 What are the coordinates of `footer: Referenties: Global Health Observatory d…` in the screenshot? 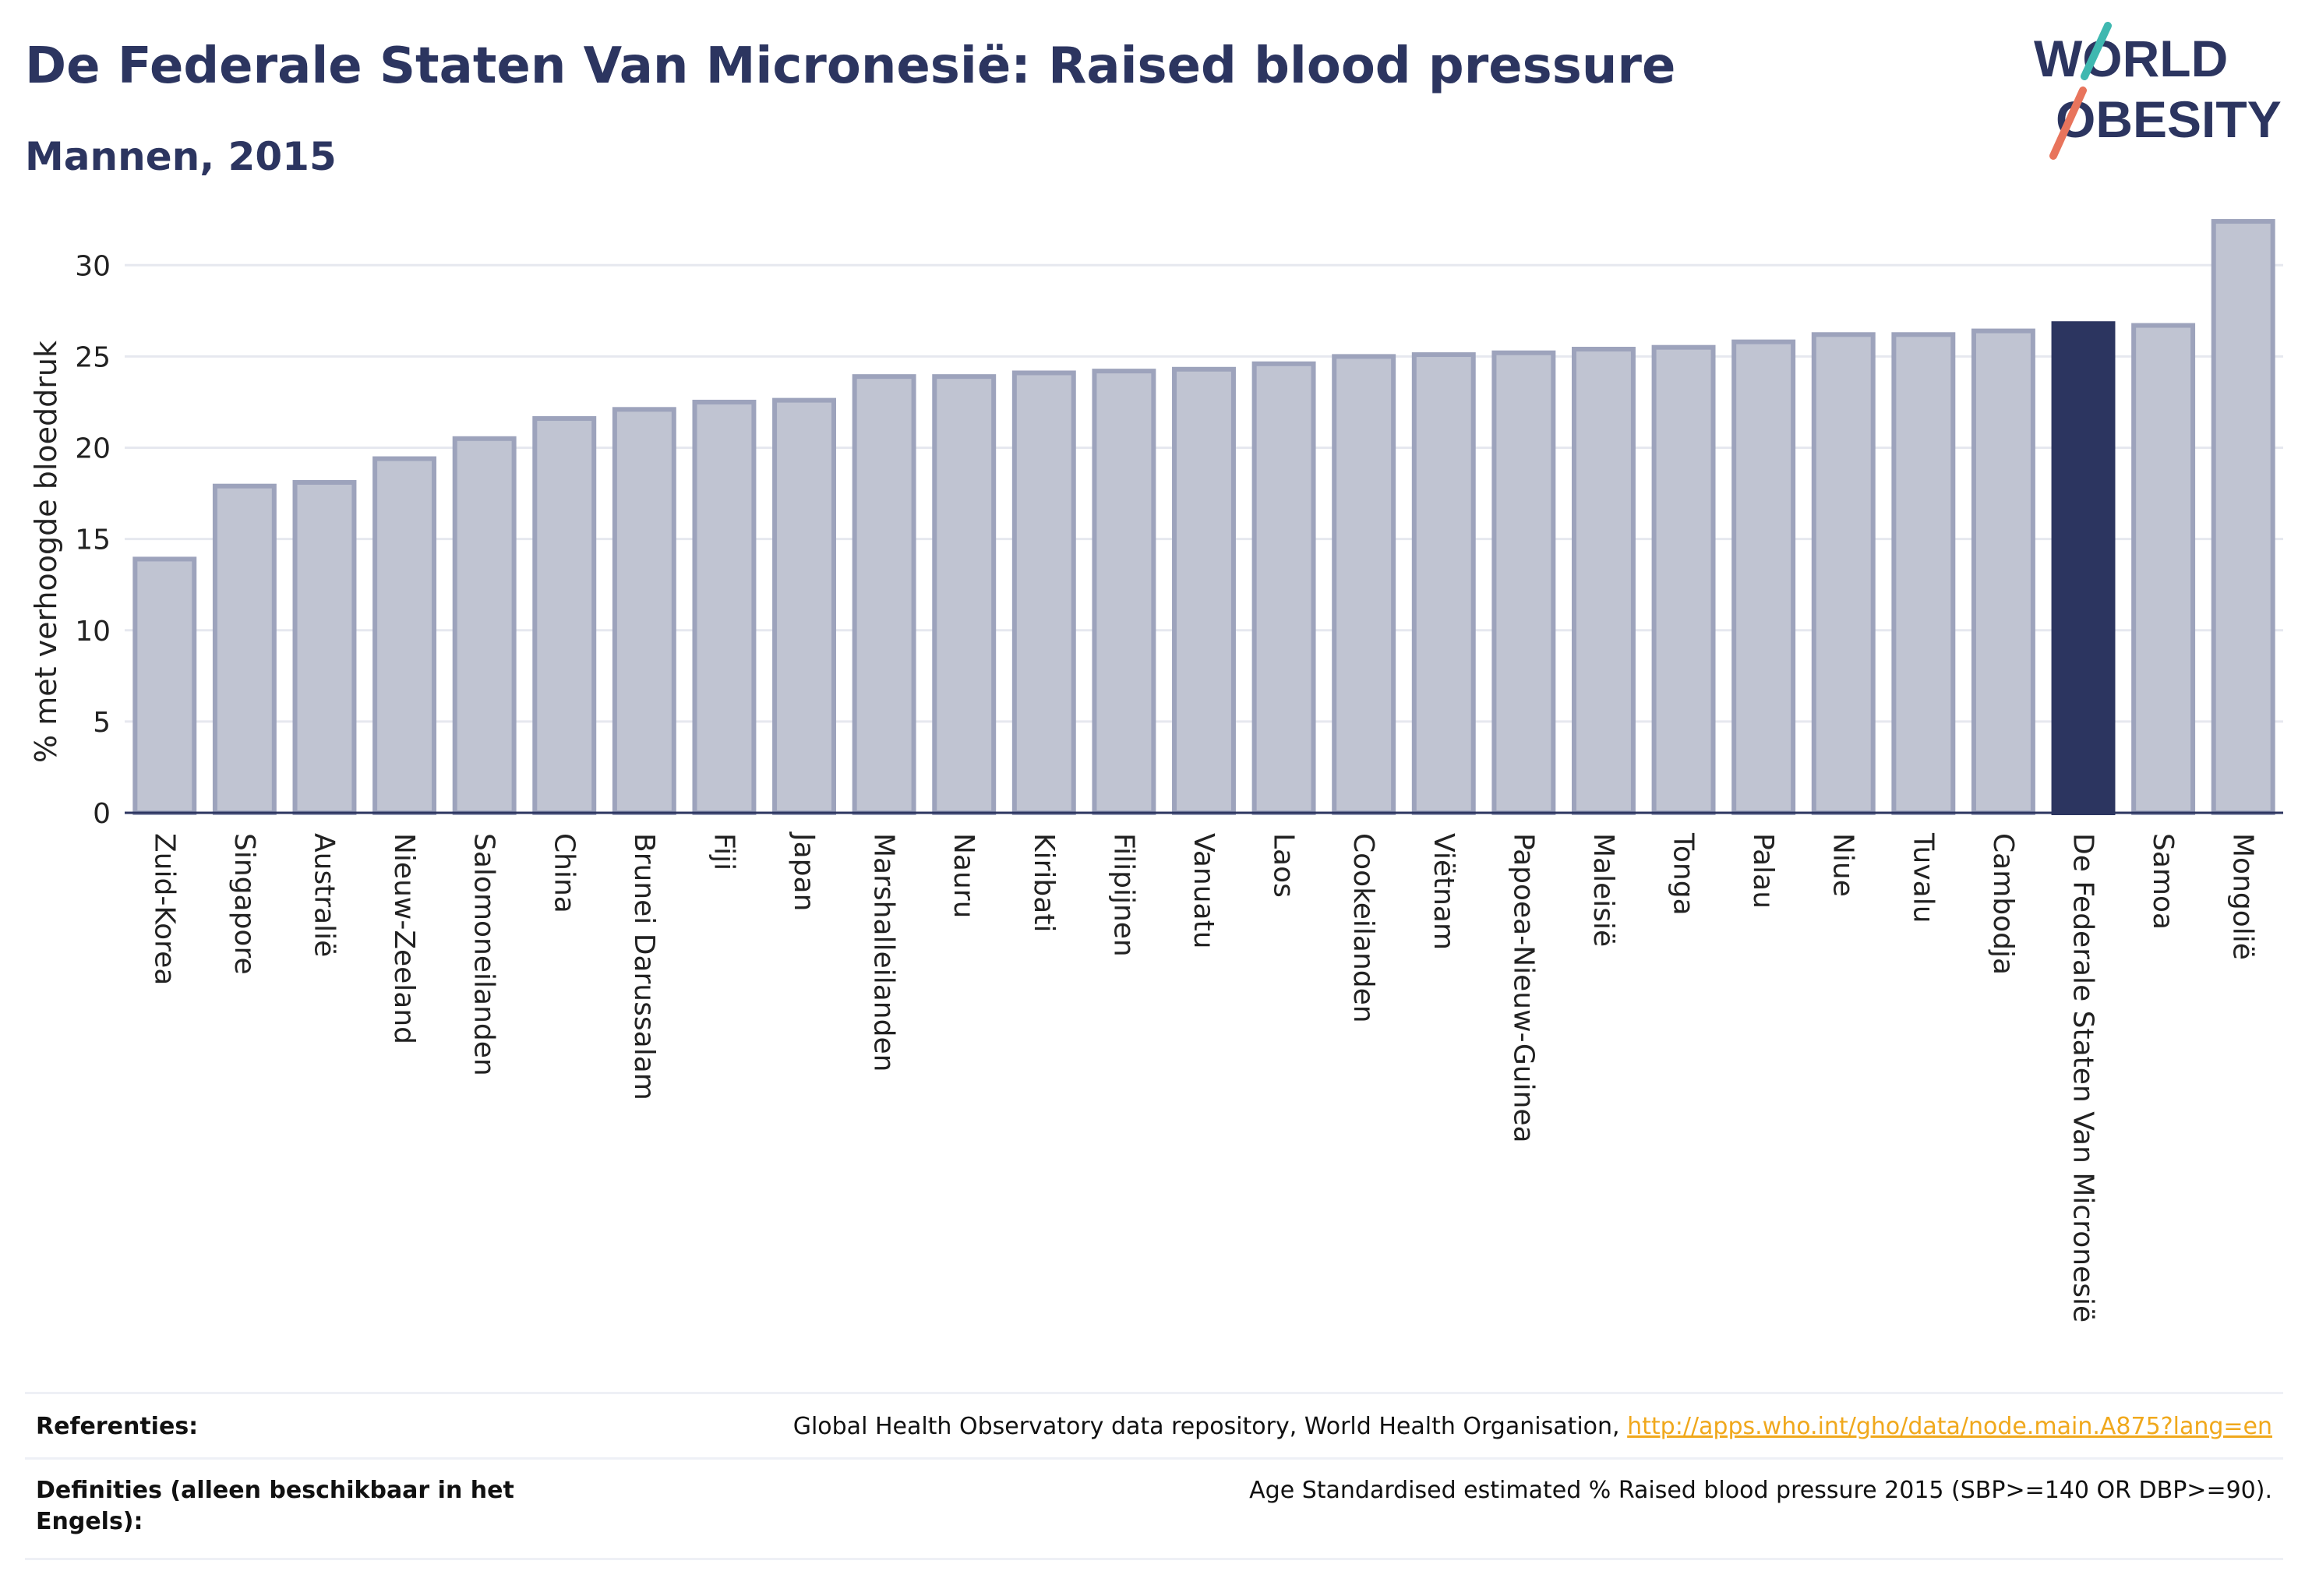 It's located at (1154, 1477).